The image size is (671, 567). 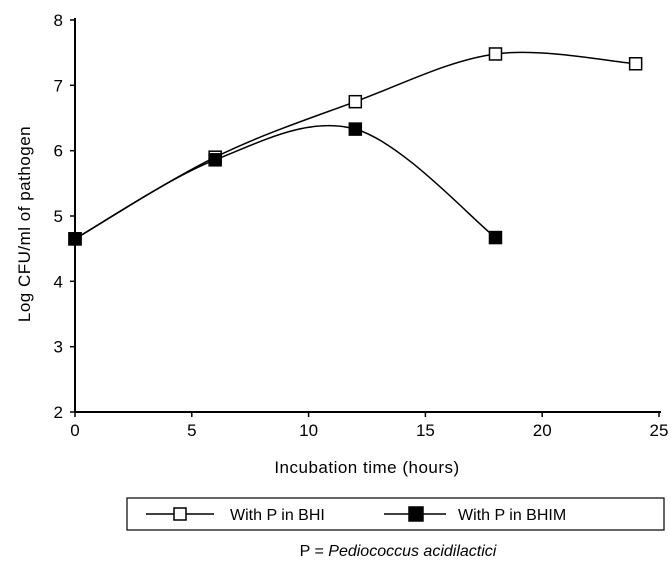 I want to click on x-tick-label: 10, so click(x=308, y=430).